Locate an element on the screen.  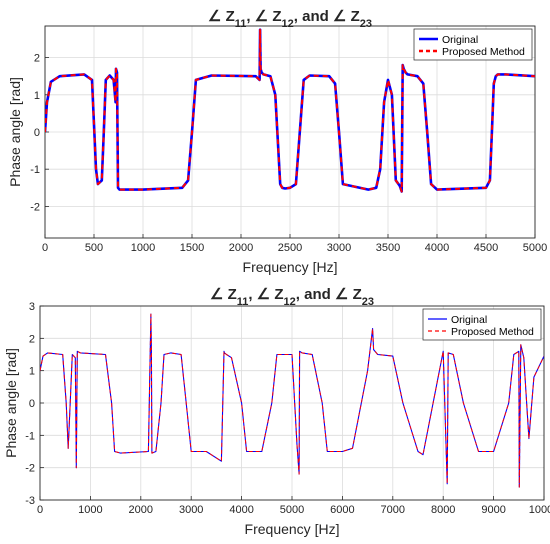
x-tick-label: 1500 is located at coordinates (192, 248).